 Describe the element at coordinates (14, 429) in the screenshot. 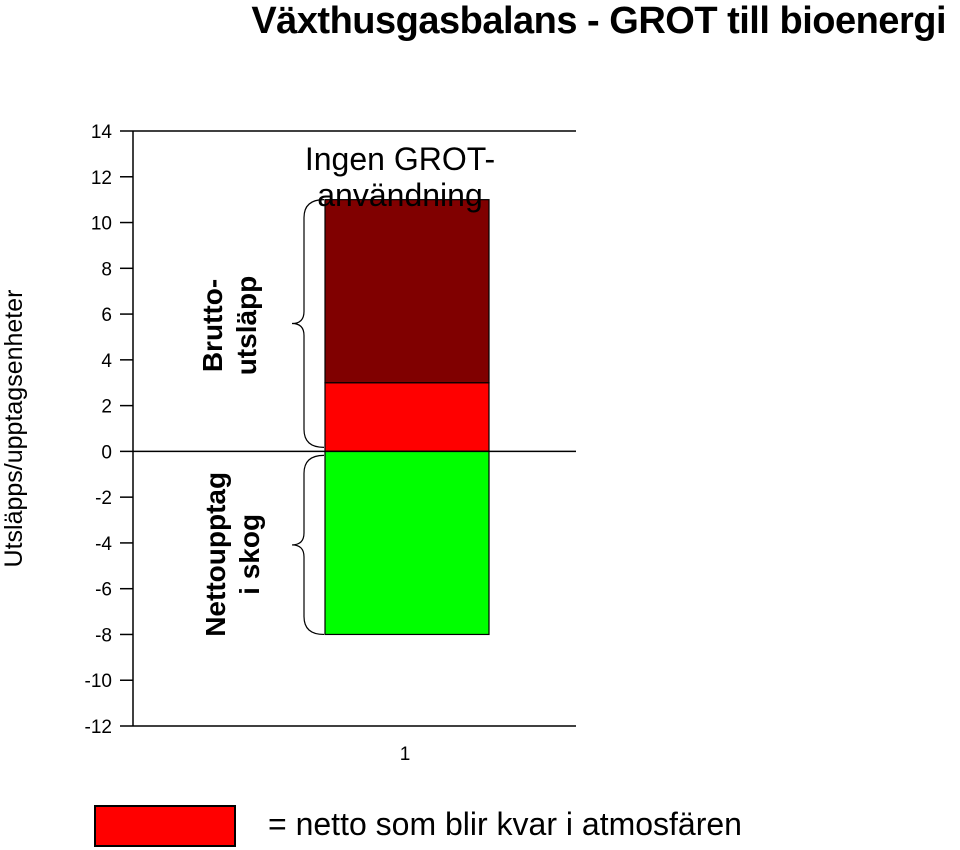

I see `y-axis-title: Utsläpps/upptagsenheter` at that location.